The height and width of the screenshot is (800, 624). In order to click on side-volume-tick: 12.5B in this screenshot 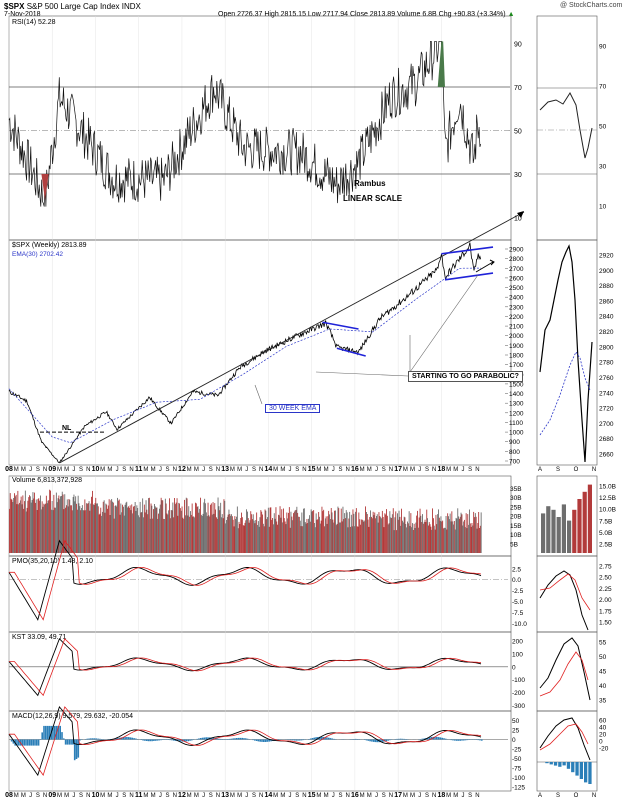, I will do `click(607, 498)`.